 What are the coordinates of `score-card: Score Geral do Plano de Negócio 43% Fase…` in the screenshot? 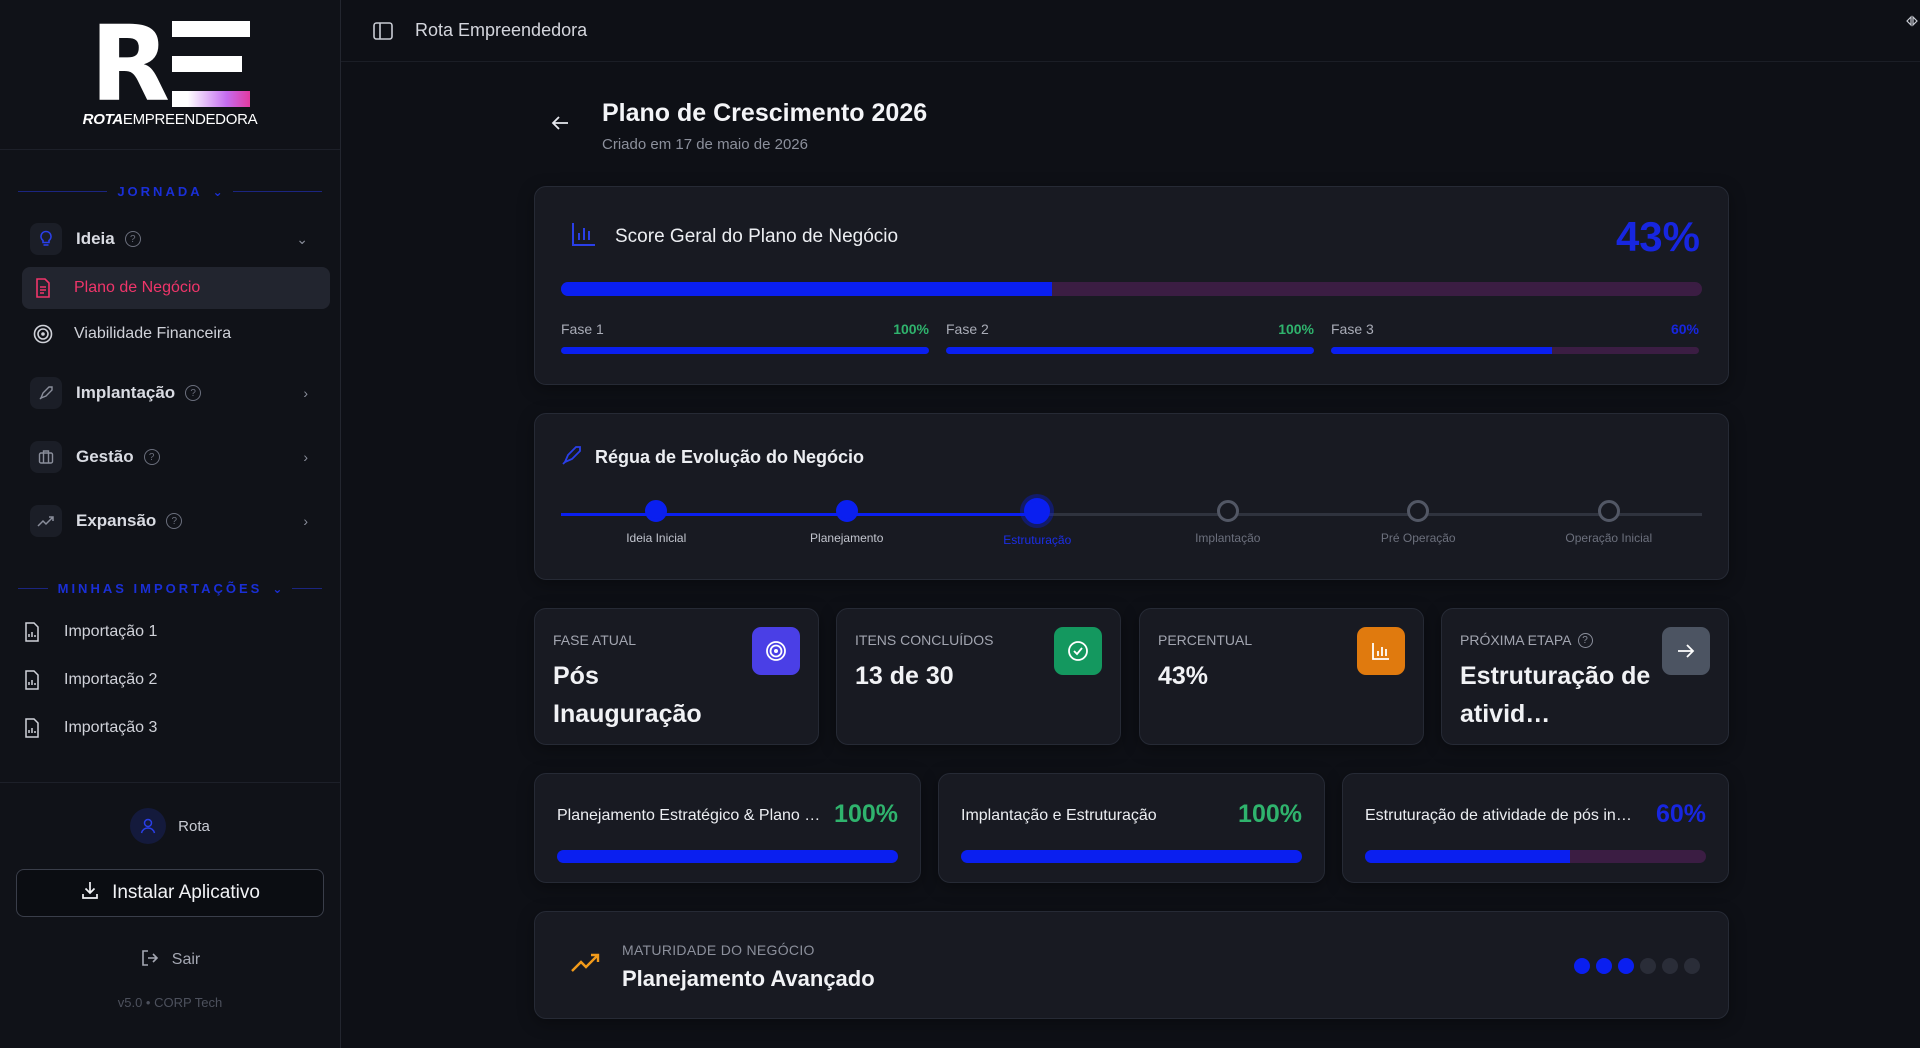 It's located at (1131, 285).